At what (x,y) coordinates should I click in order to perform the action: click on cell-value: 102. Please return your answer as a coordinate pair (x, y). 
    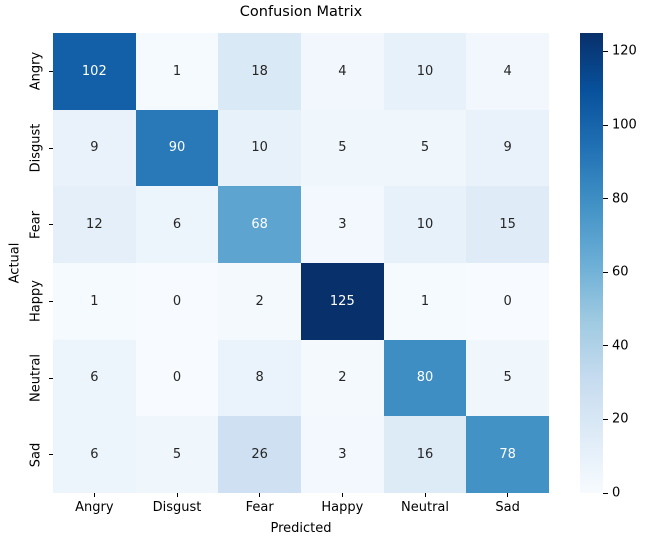
    Looking at the image, I should click on (94, 71).